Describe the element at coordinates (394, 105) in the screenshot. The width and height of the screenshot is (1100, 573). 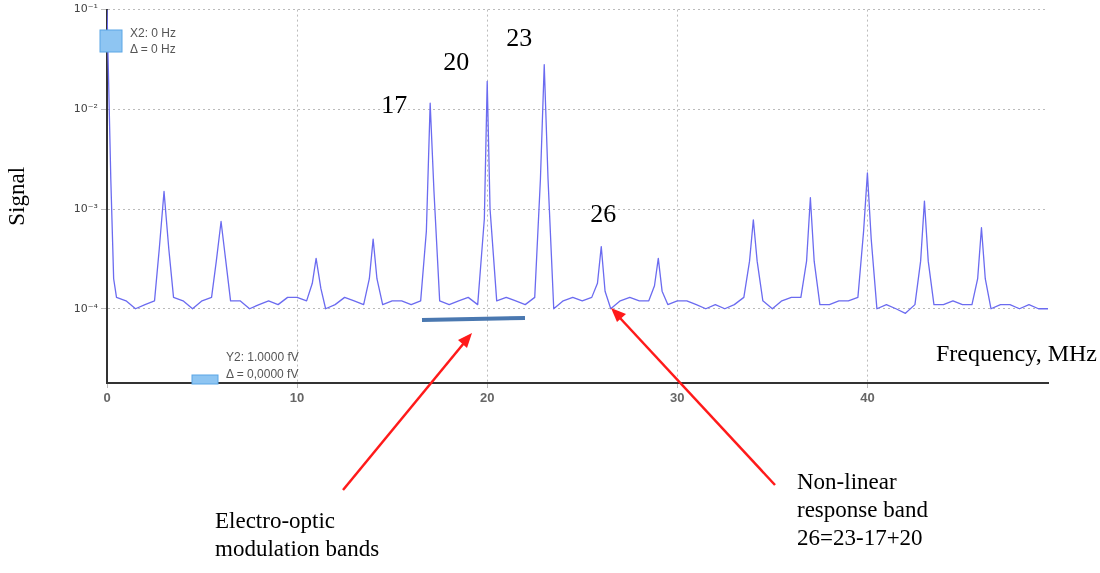
I see `annotation: 17` at that location.